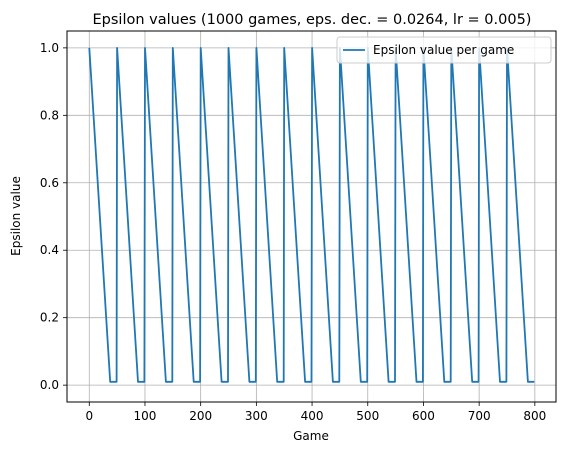  Describe the element at coordinates (49, 250) in the screenshot. I see `y-tick-label: 0.4` at that location.